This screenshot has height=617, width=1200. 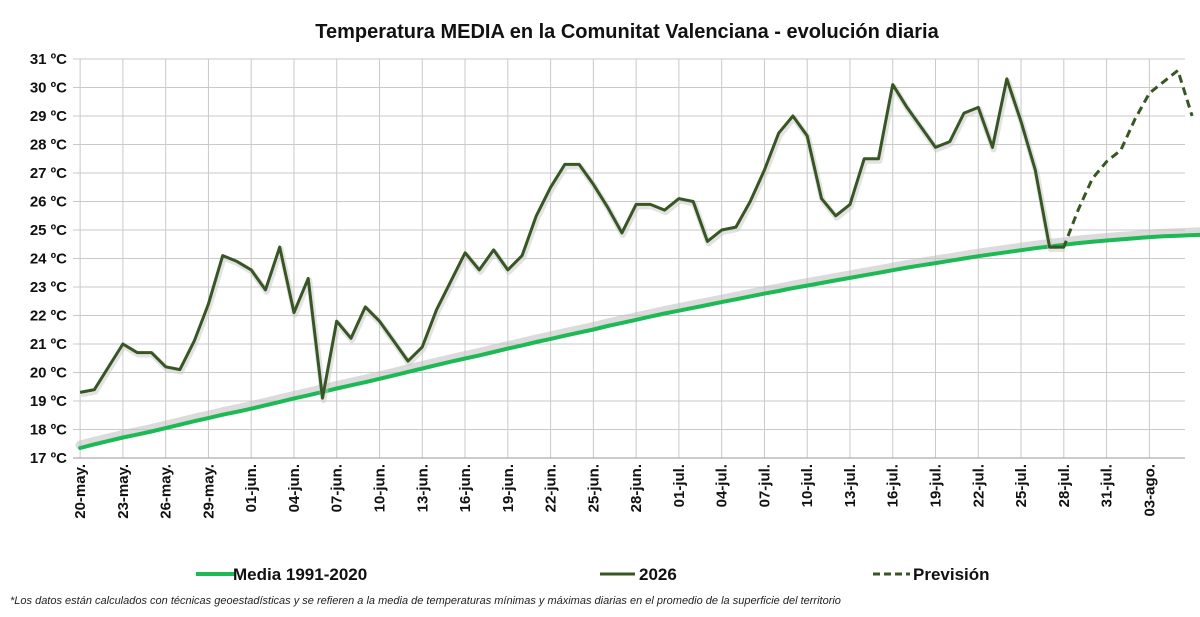 I want to click on legend-label-media: Media 1991-2020, so click(x=300, y=574).